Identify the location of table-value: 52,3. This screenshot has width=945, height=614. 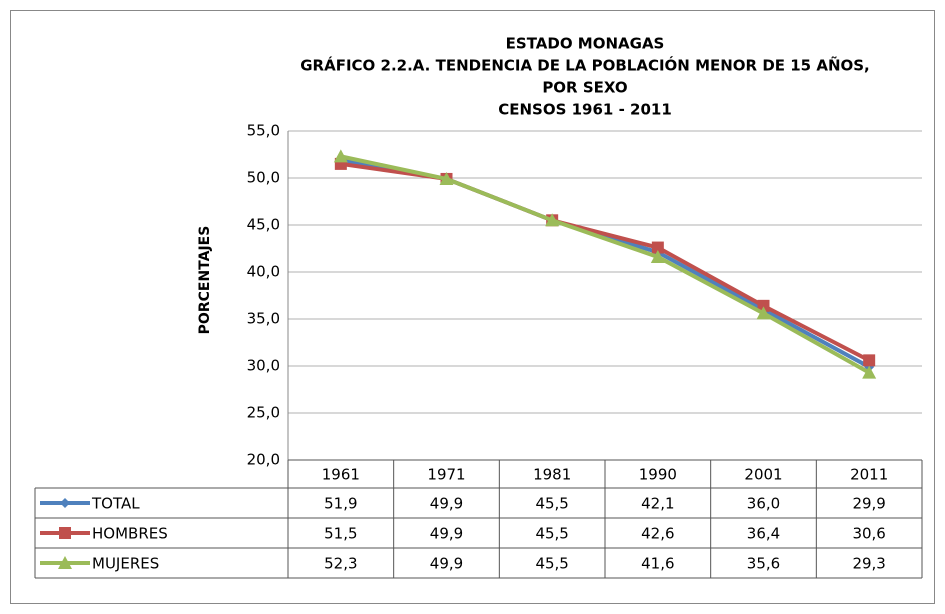
(340, 564).